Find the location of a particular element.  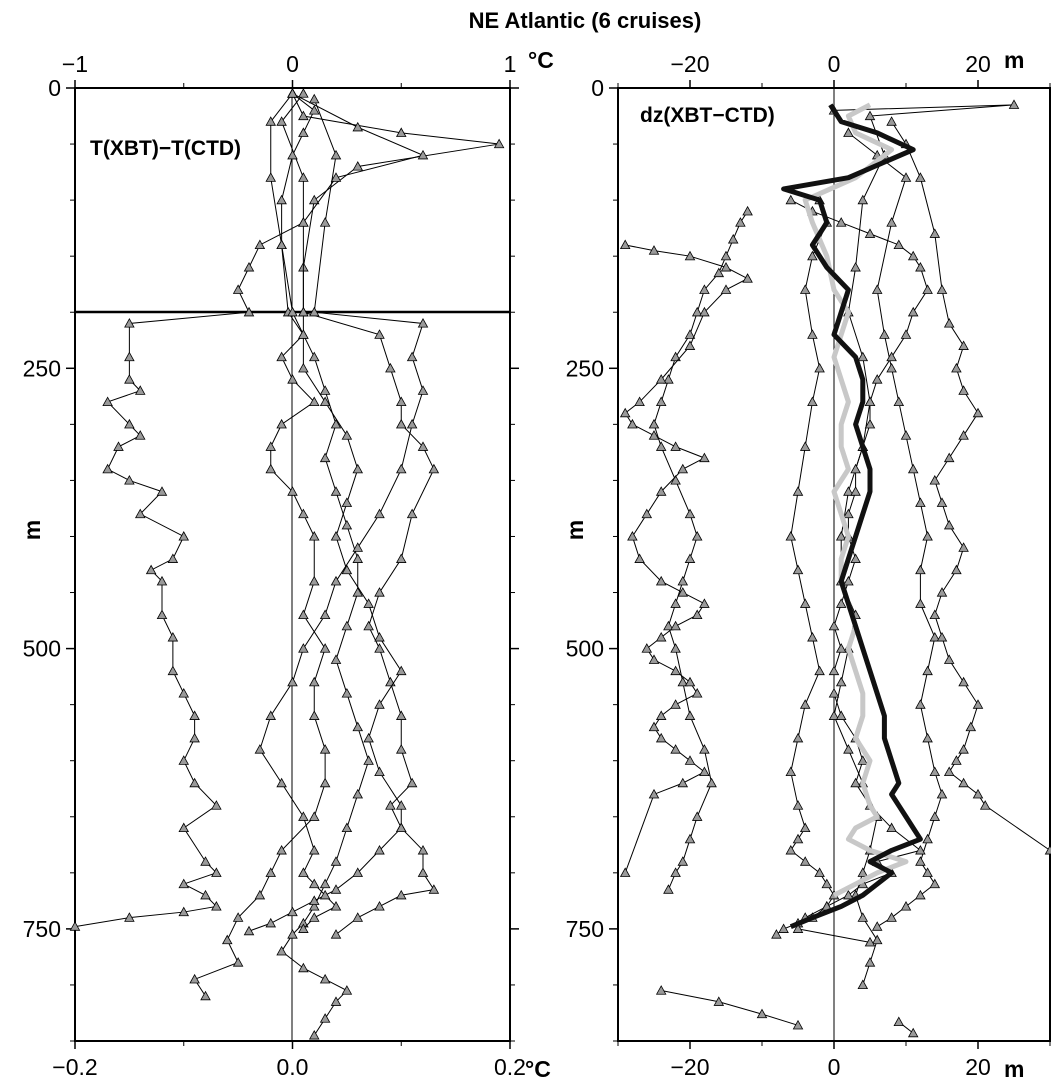

top-unit-label: °C is located at coordinates (541, 60).